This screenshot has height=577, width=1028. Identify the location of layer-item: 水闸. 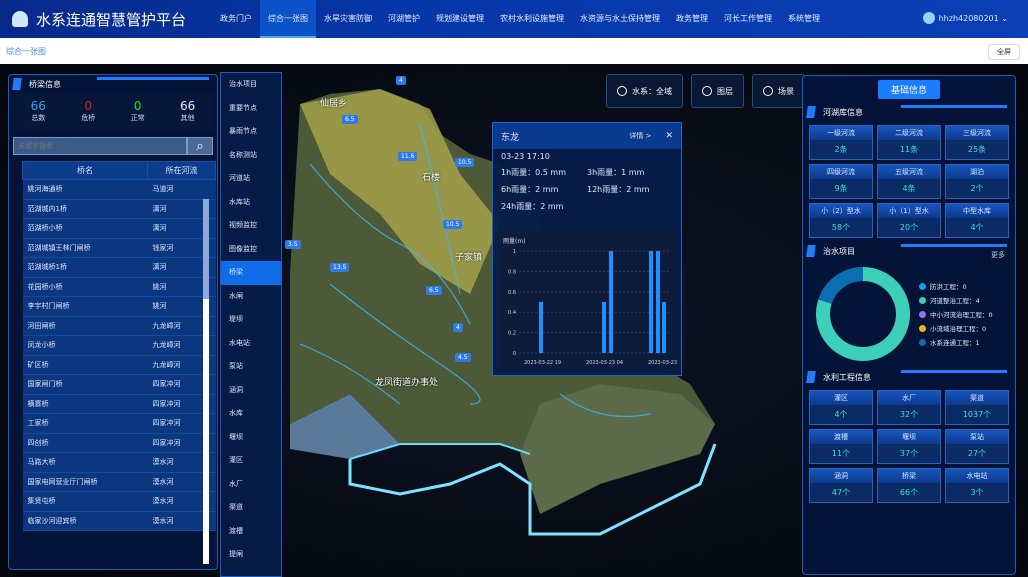
(236, 295).